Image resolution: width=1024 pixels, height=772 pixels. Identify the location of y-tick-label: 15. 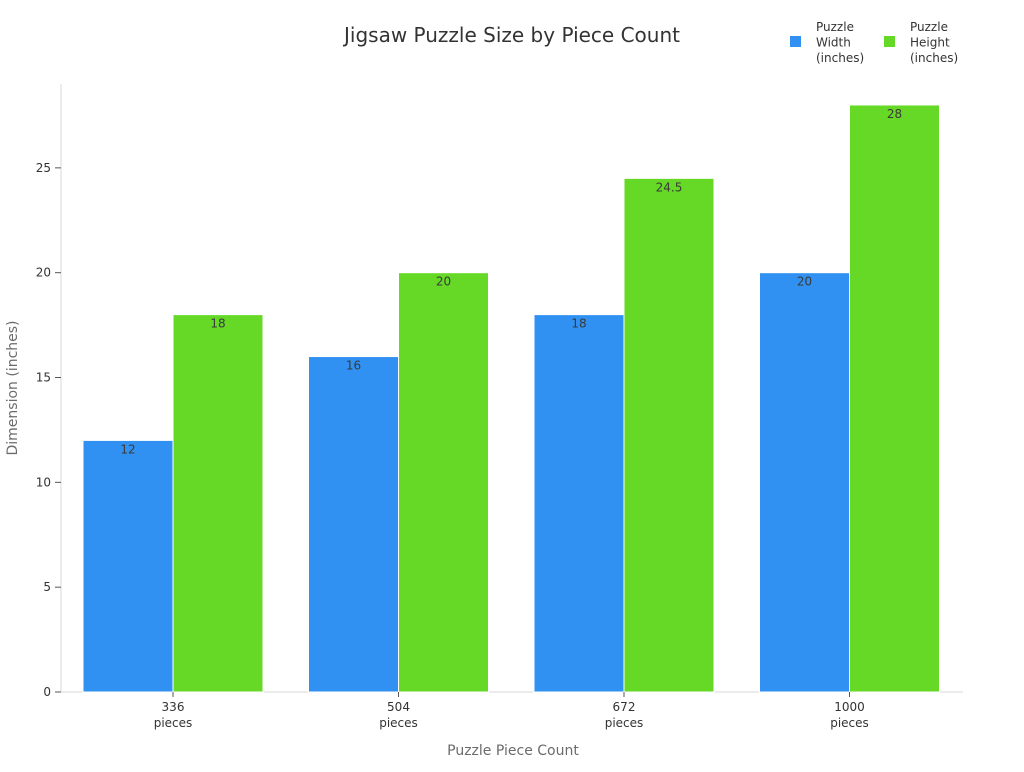
(43, 378).